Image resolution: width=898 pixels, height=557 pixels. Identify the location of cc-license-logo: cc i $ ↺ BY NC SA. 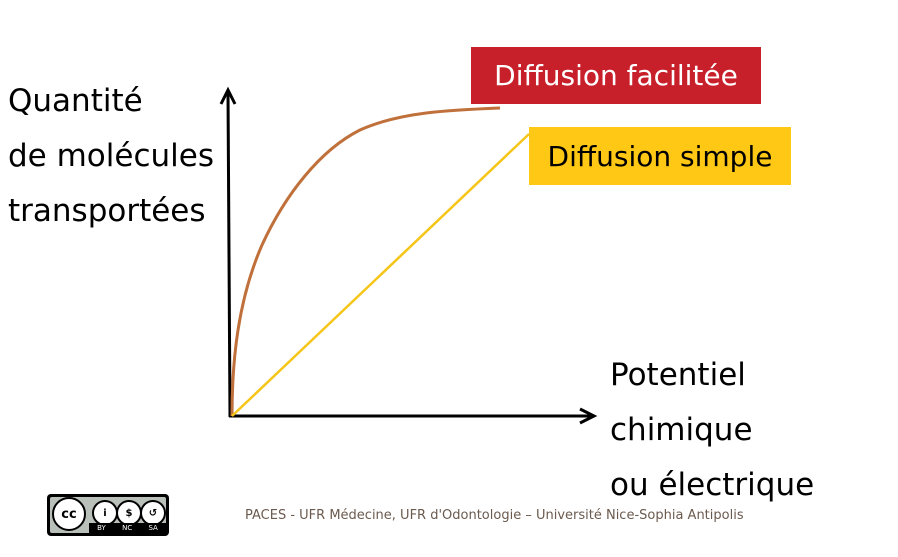
(108, 515).